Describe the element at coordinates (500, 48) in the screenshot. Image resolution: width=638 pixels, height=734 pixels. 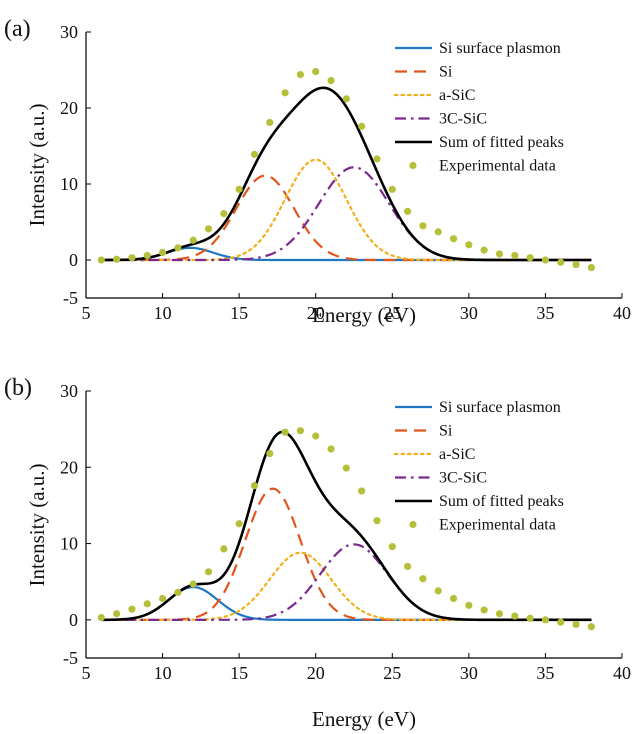
I see `legend-entry: Si surface plasmon` at that location.